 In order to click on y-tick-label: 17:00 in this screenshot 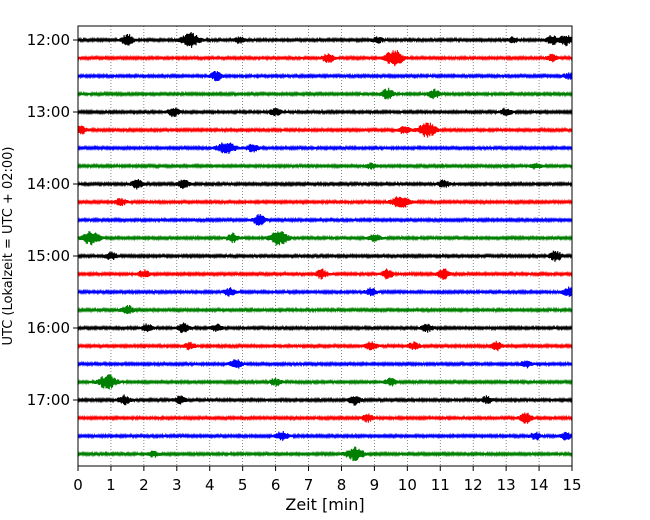, I will do `click(48, 400)`.